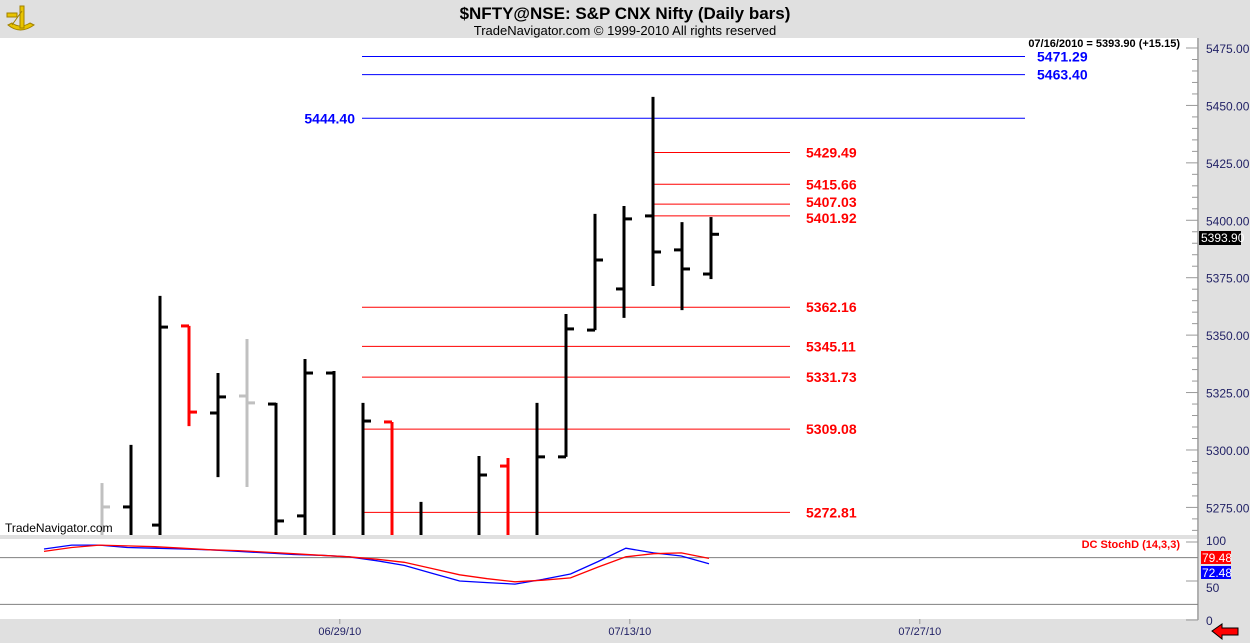 This screenshot has height=643, width=1250. Describe the element at coordinates (1104, 44) in the screenshot. I see `last-quote: 07/16/2010 = 5393.90 (+15.15)` at that location.